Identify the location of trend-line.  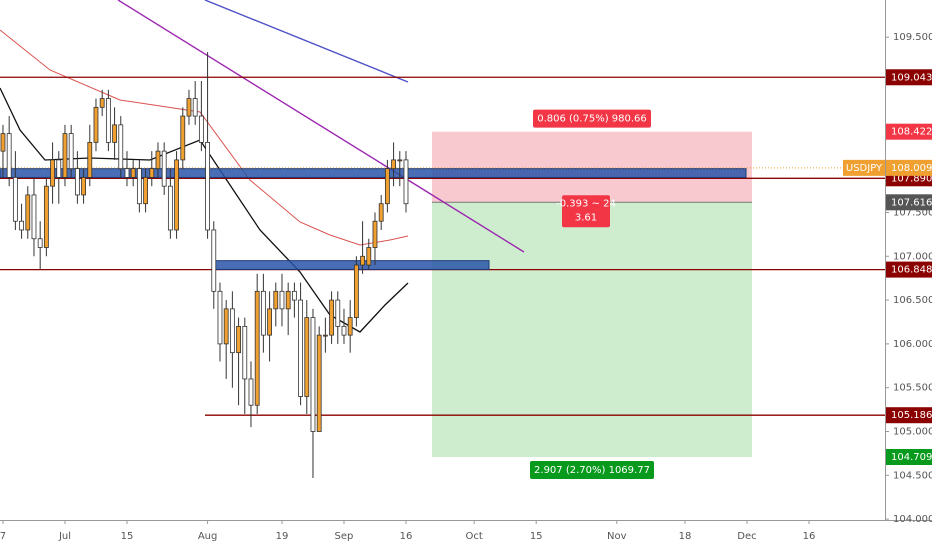
(306, 41).